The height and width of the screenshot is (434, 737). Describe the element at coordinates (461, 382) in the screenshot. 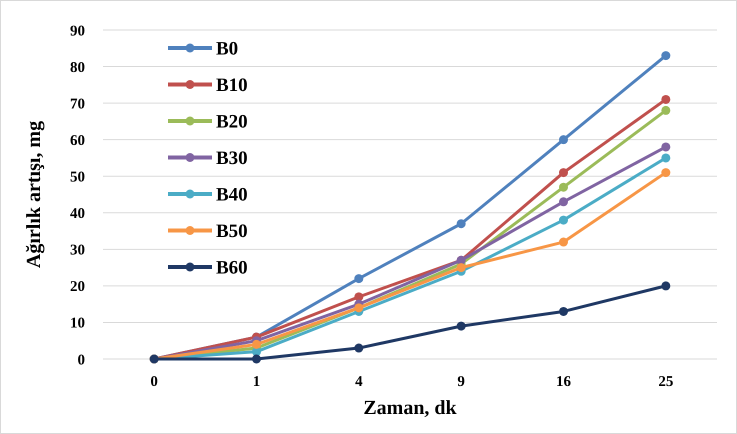

I see `x-tick-label: 9` at that location.